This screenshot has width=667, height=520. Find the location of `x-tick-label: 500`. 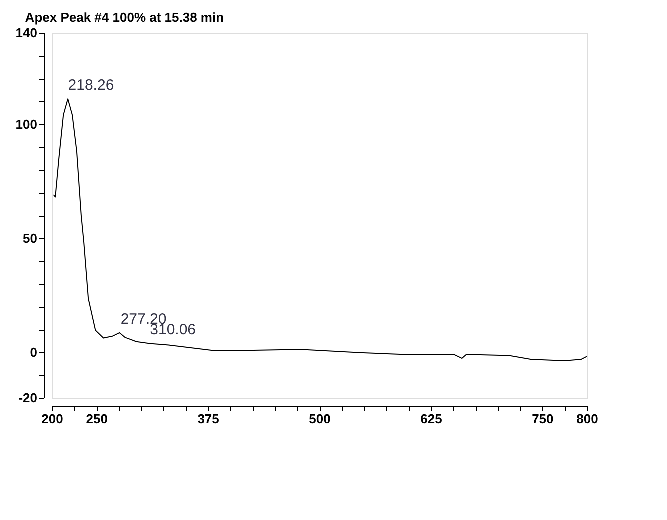

x-tick-label: 500 is located at coordinates (320, 419).